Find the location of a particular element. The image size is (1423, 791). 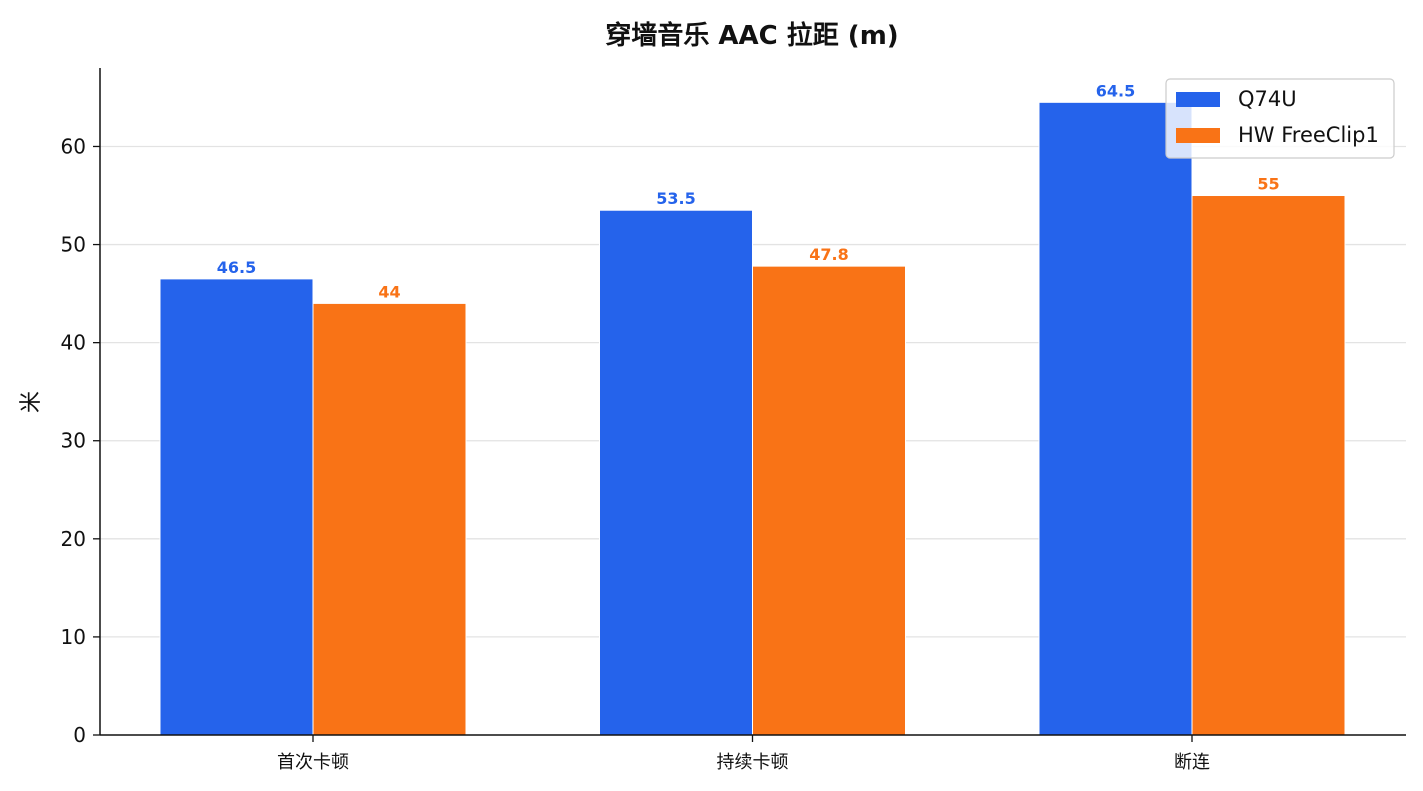

y-tick-label: 10 is located at coordinates (73, 637).